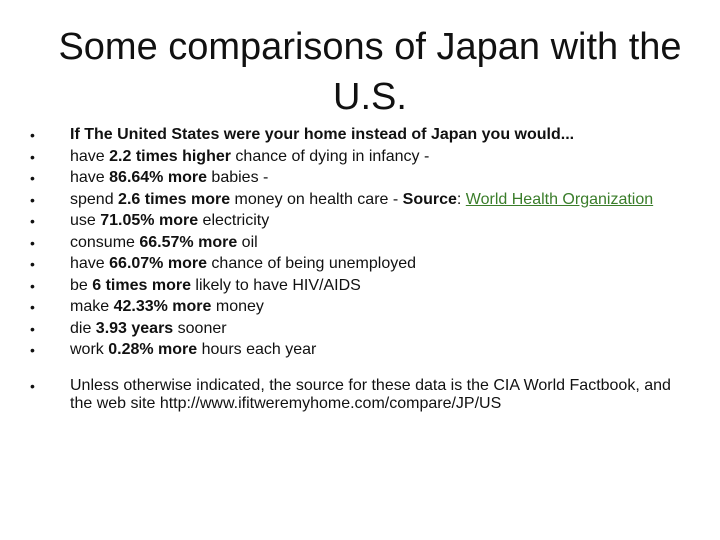 The image size is (720, 540). Describe the element at coordinates (158, 263) in the screenshot. I see `bullet-emphasis: 66.07% more` at that location.